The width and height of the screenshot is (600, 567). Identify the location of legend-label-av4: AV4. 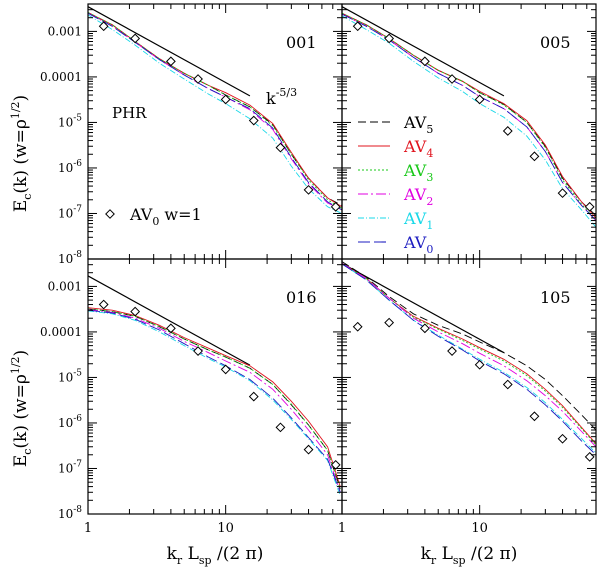
(418, 148).